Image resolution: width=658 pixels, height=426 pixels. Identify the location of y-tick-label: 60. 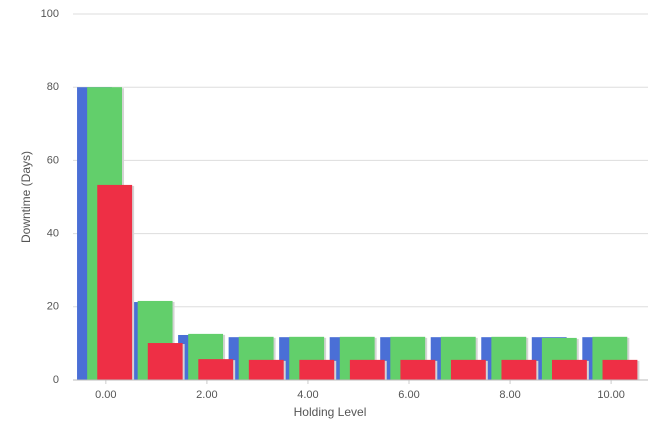
(53, 160).